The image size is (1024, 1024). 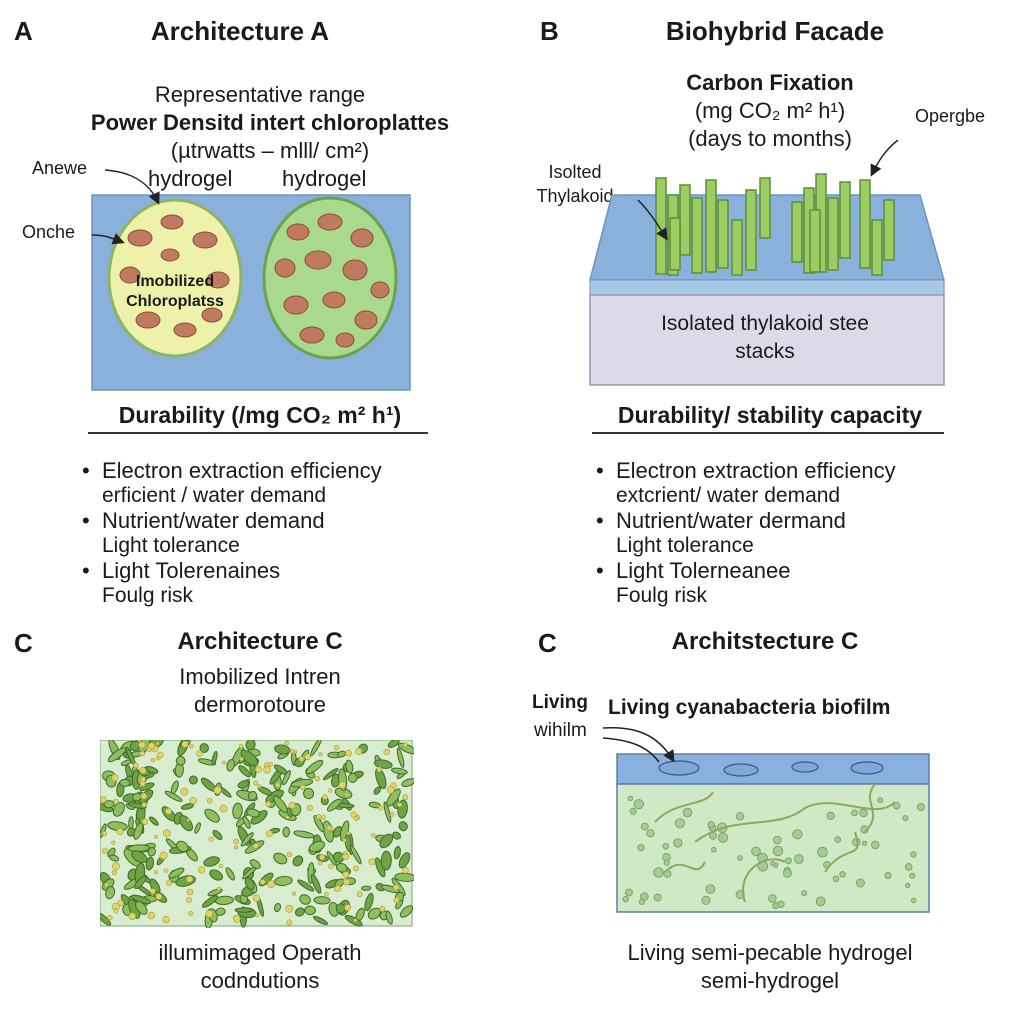 What do you see at coordinates (23, 643) in the screenshot?
I see `panel-c-letter: C` at bounding box center [23, 643].